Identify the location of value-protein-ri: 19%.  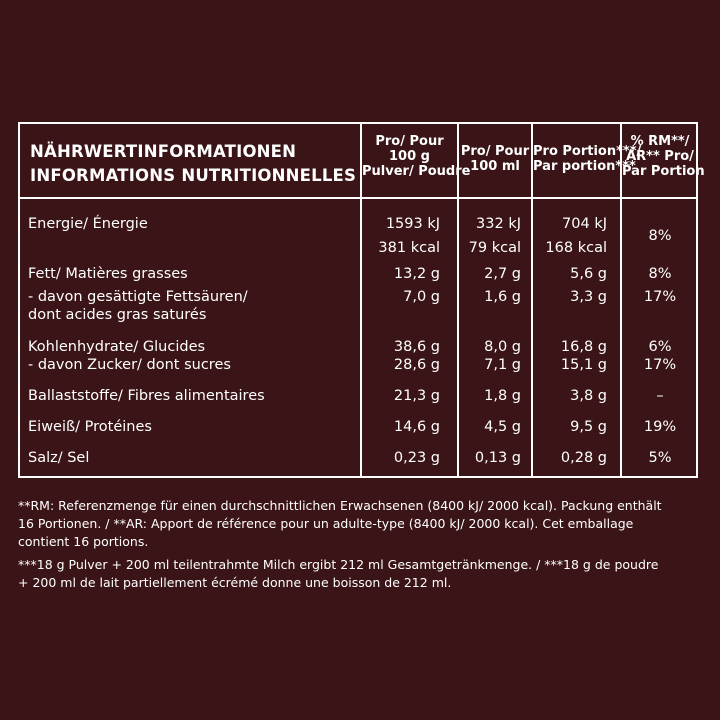
(660, 427).